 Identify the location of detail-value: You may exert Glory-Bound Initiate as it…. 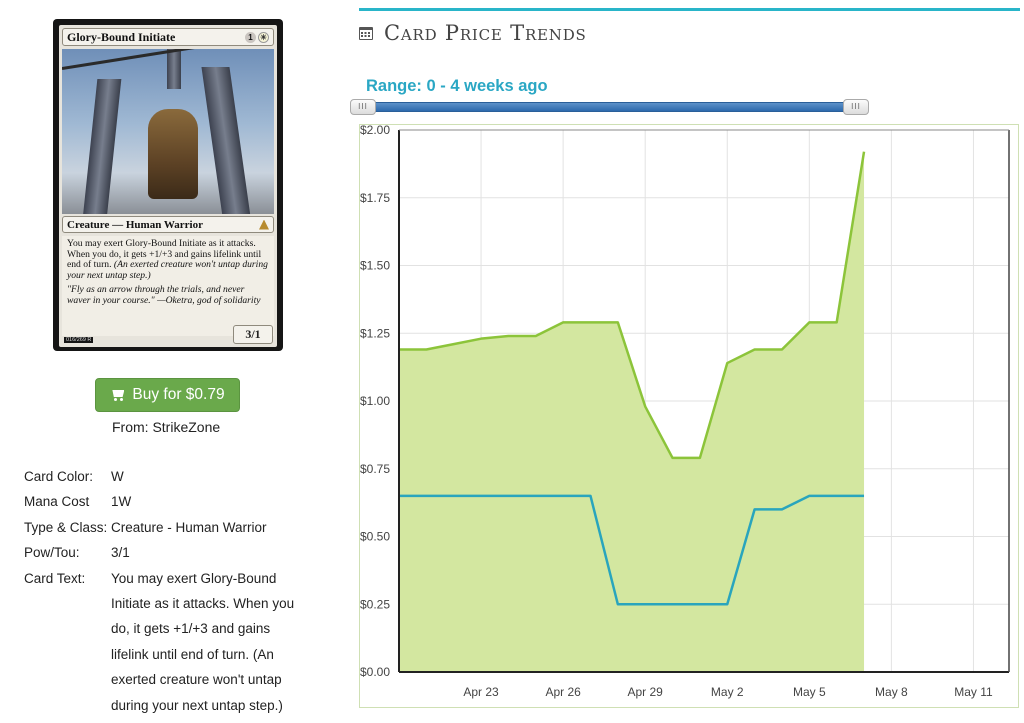
(203, 641).